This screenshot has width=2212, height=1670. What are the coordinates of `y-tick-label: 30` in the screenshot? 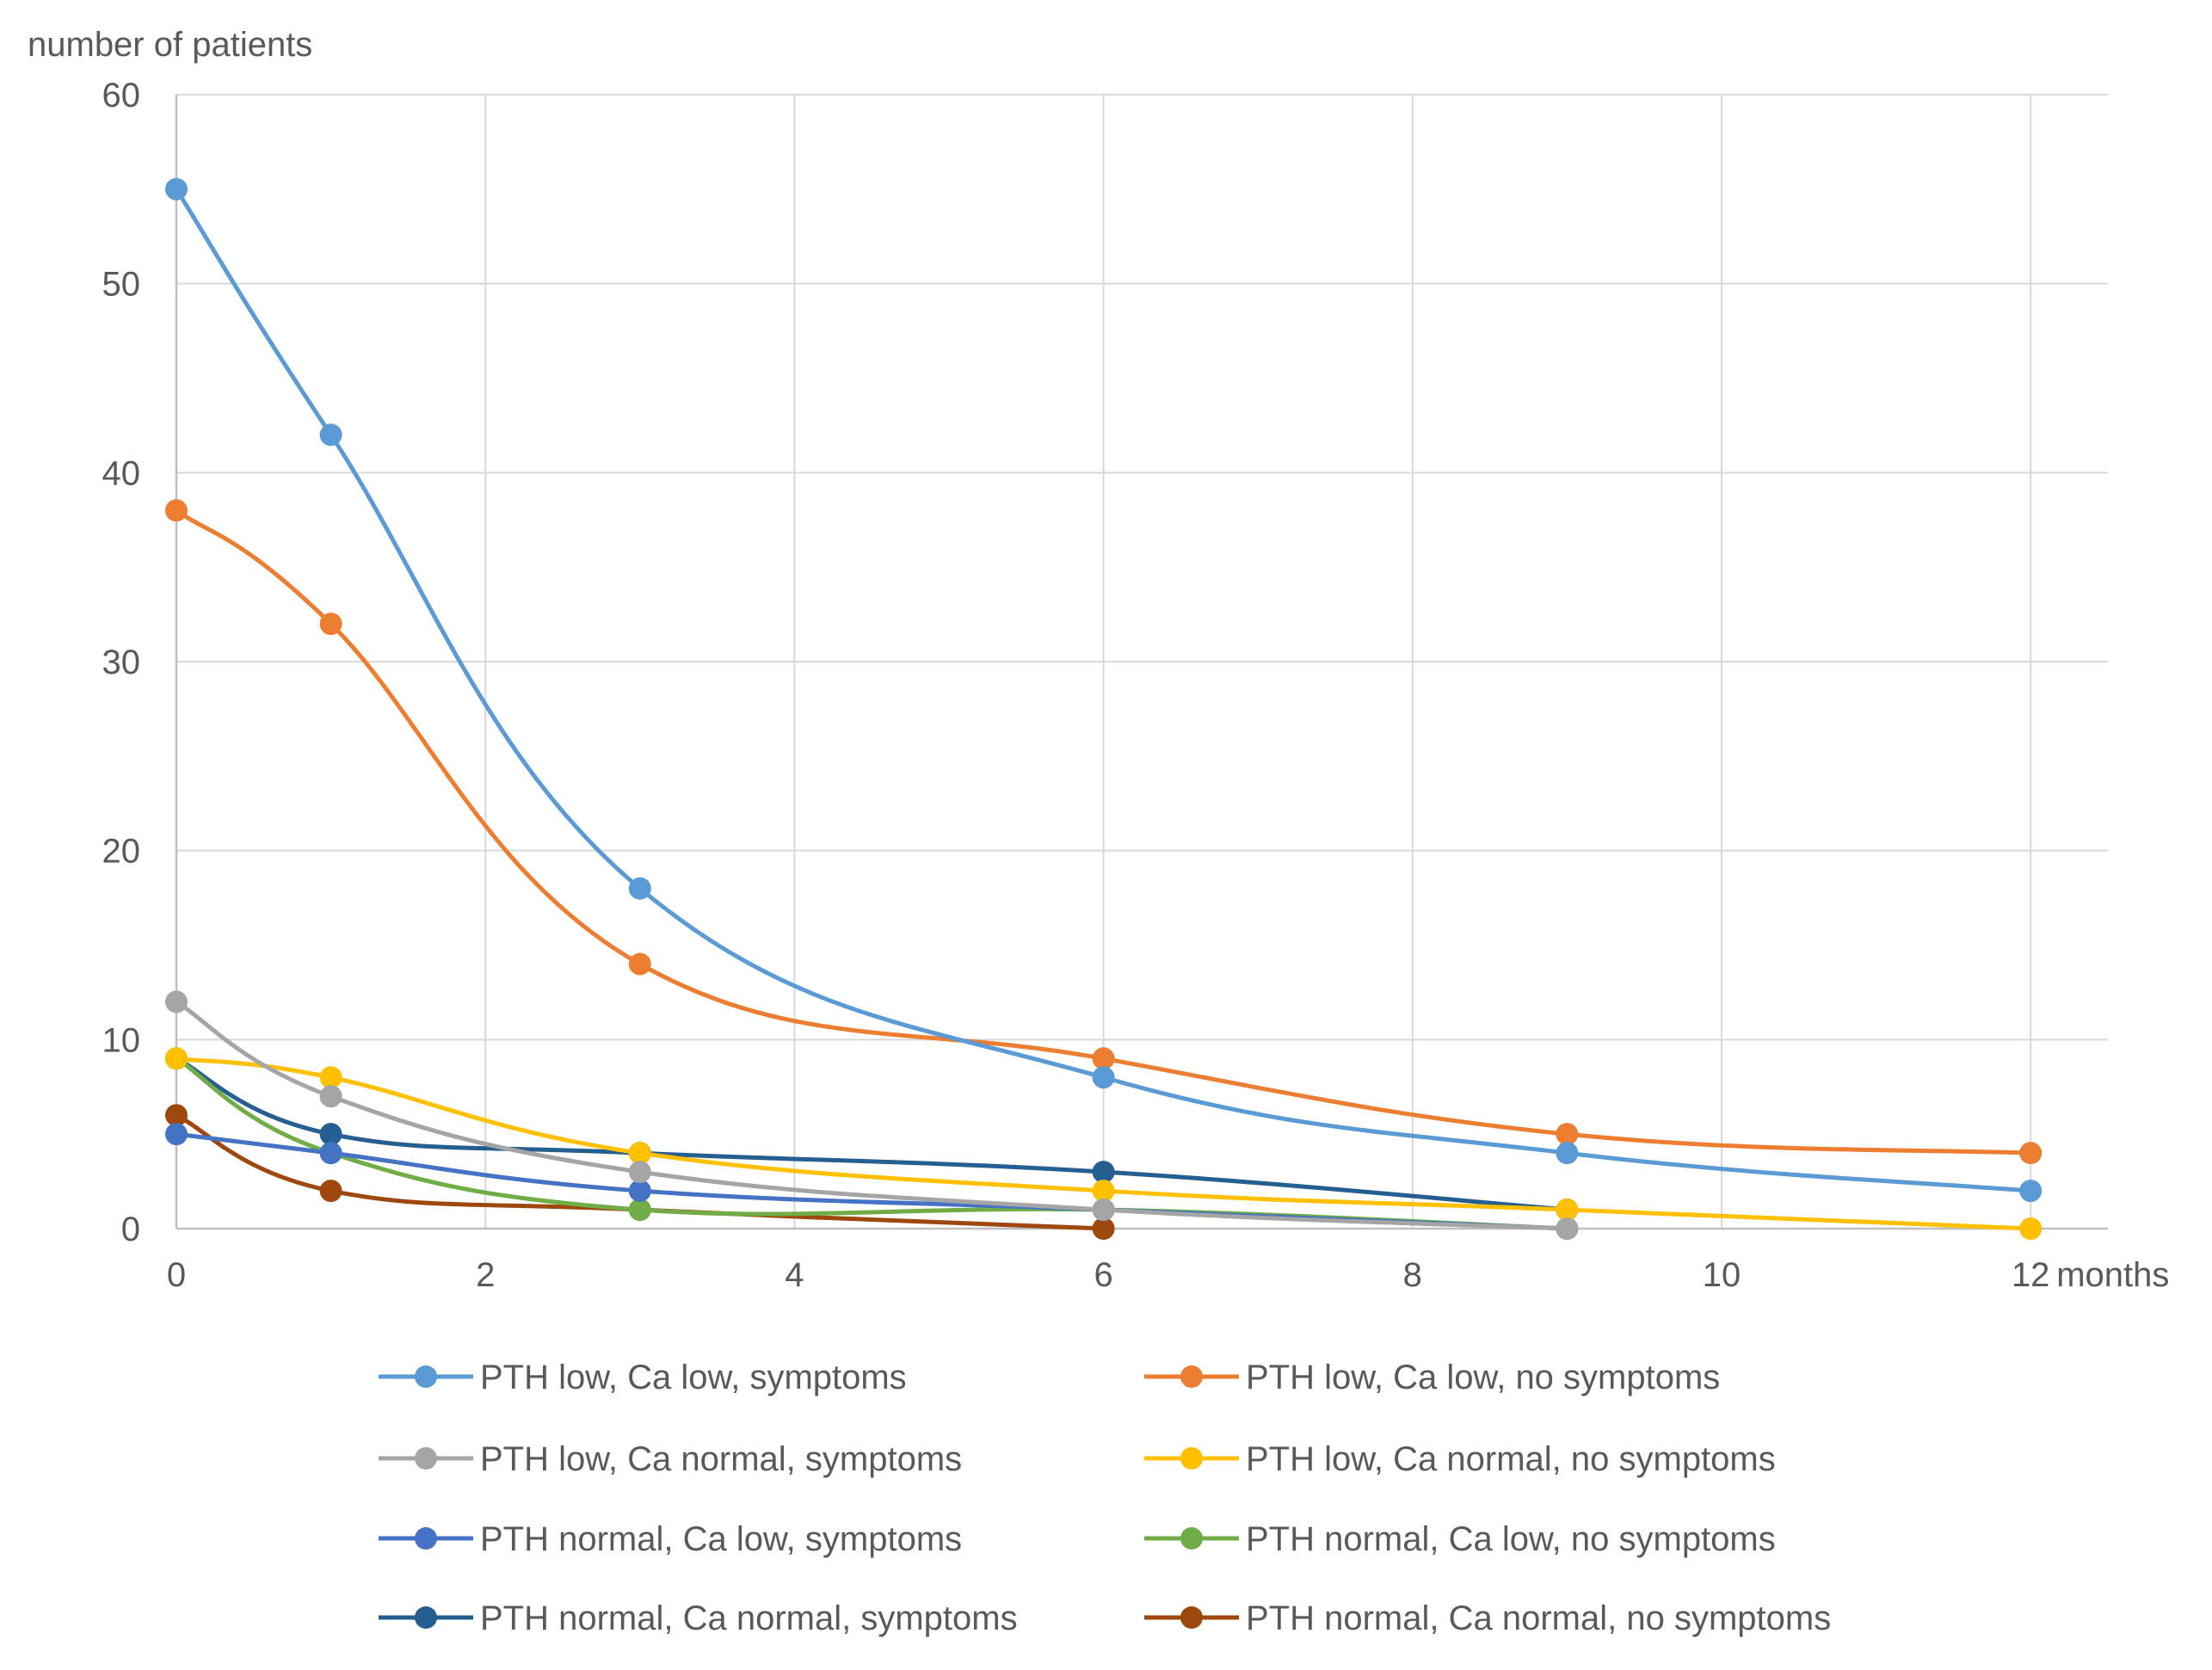 It's located at (121, 662).